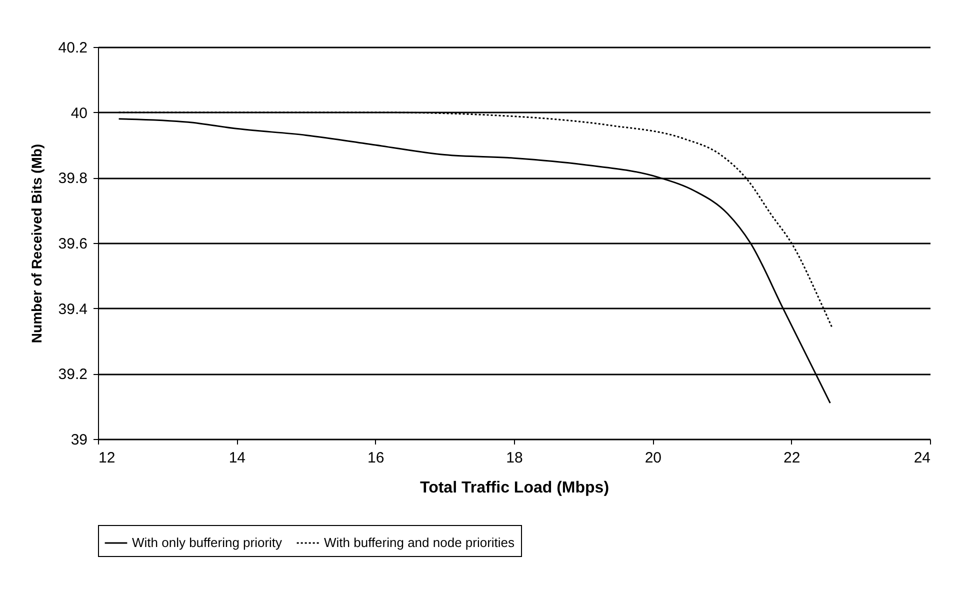 The height and width of the screenshot is (604, 953). I want to click on y-tick-label: 39.2, so click(73, 375).